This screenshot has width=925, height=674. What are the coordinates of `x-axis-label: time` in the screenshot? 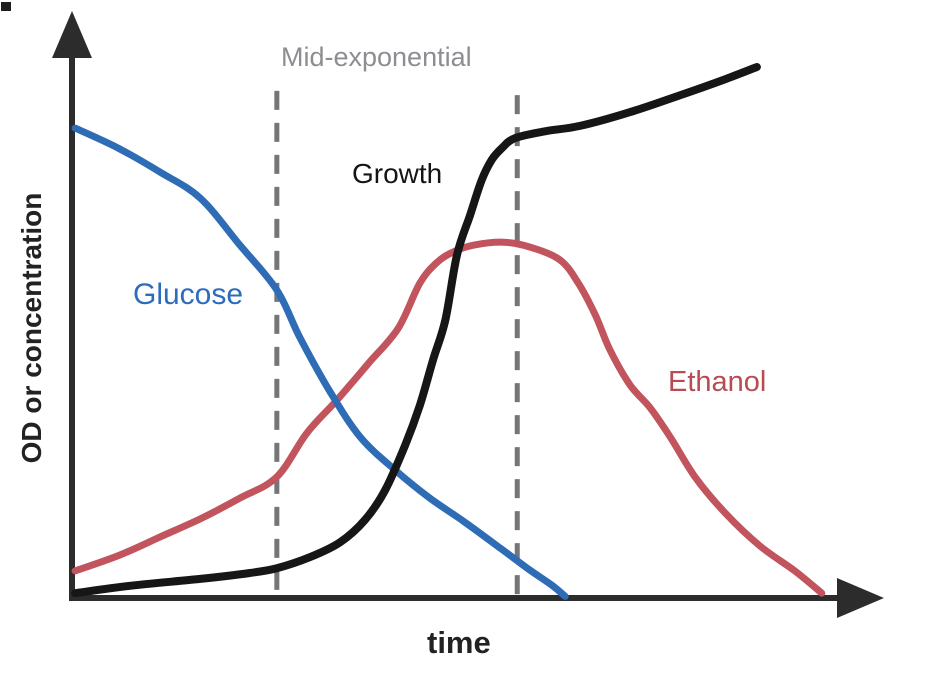 It's located at (459, 642).